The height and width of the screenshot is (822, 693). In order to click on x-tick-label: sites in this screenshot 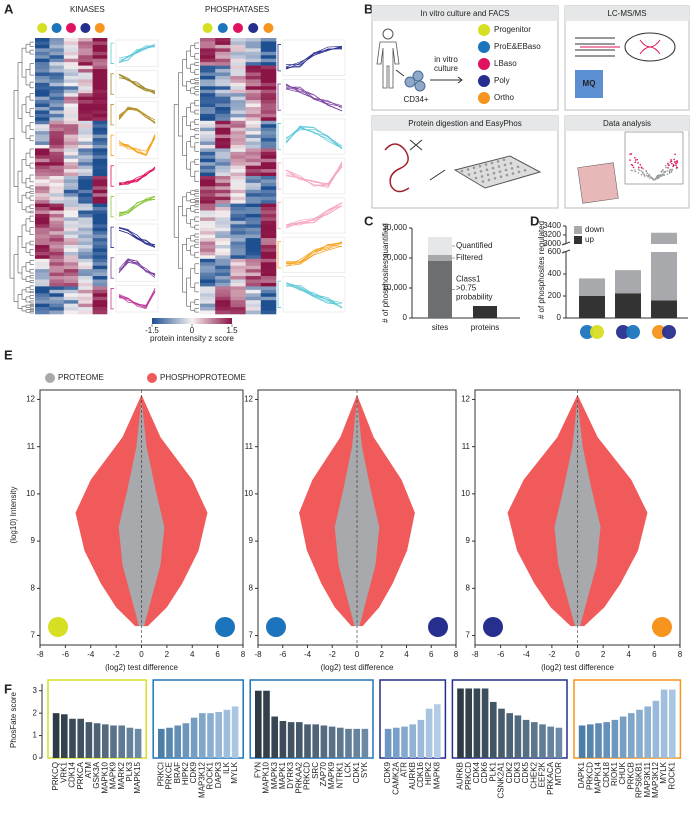, I will do `click(440, 327)`.